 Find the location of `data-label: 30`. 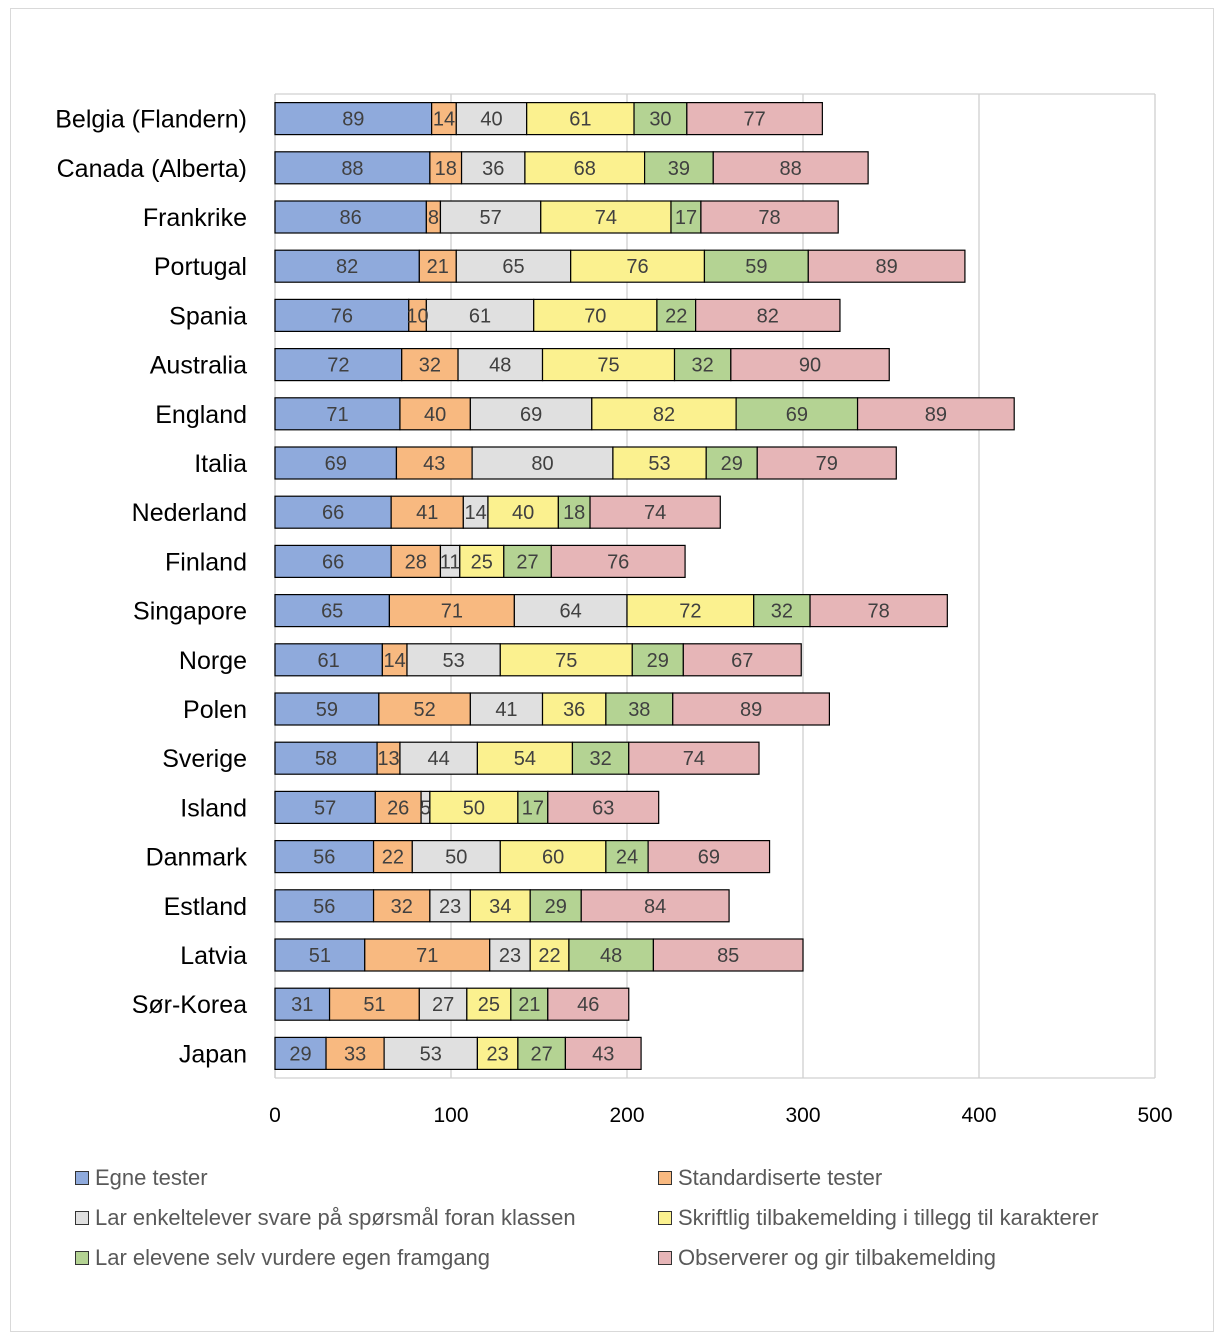

data-label: 30 is located at coordinates (660, 120).